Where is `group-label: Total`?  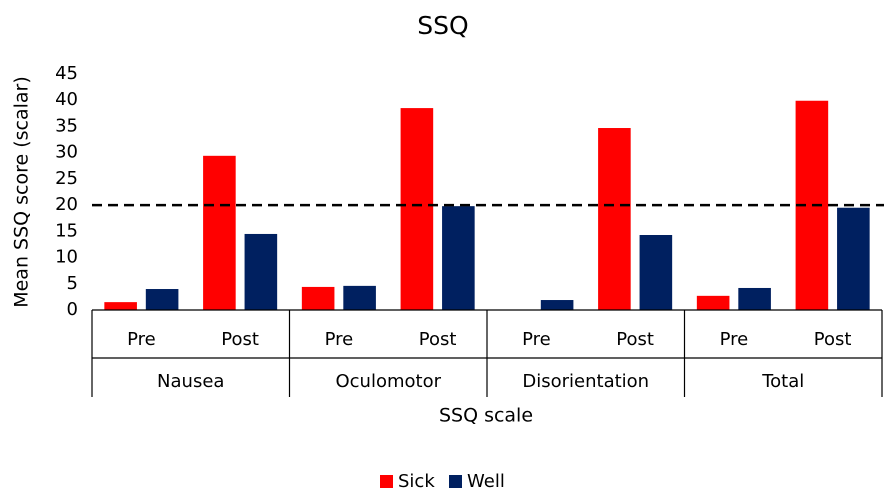
group-label: Total is located at coordinates (782, 381).